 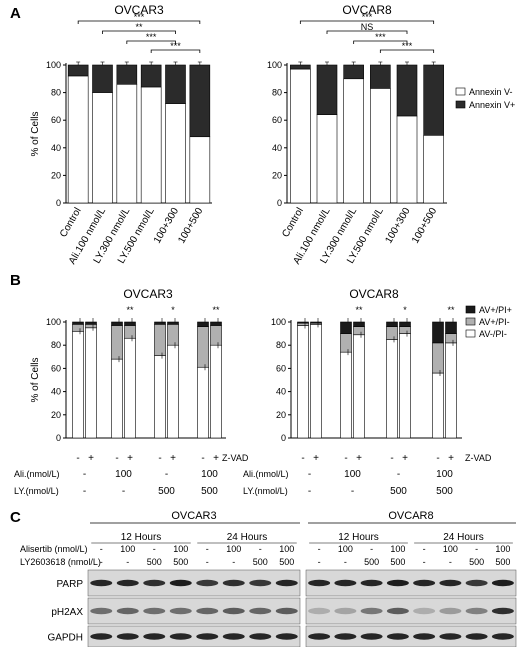 What do you see at coordinates (493, 334) in the screenshot?
I see `legend-label-av-neg-pi-neg: AV-/PI-` at bounding box center [493, 334].